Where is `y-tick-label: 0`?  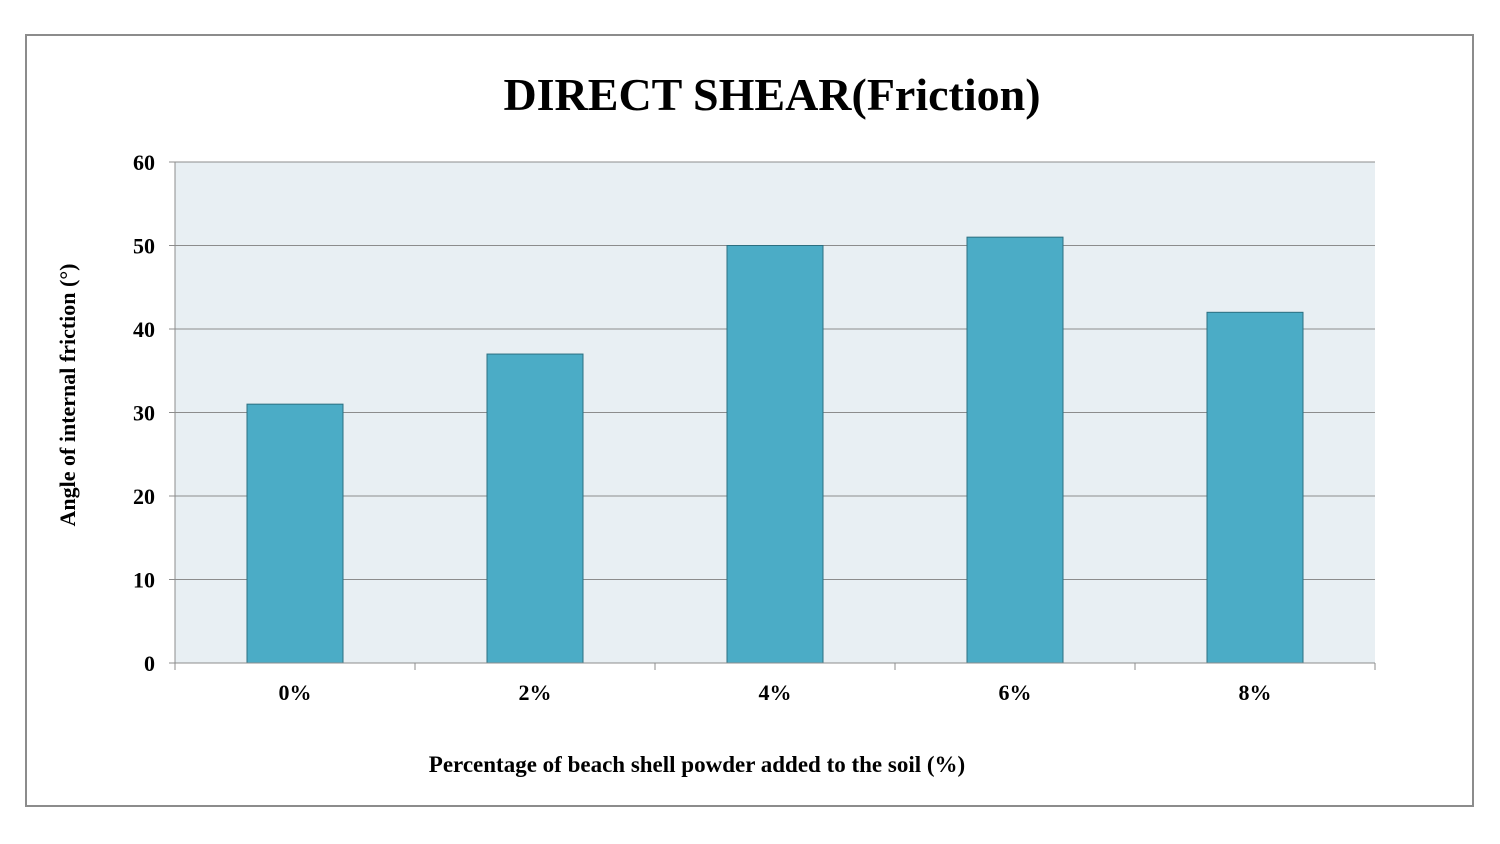 y-tick-label: 0 is located at coordinates (149, 663).